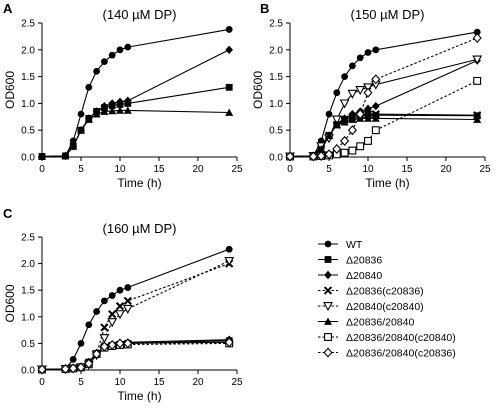 This screenshot has width=496, height=414. What do you see at coordinates (276, 50) in the screenshot?
I see `panel-b-y-tick-label: 2.0` at bounding box center [276, 50].